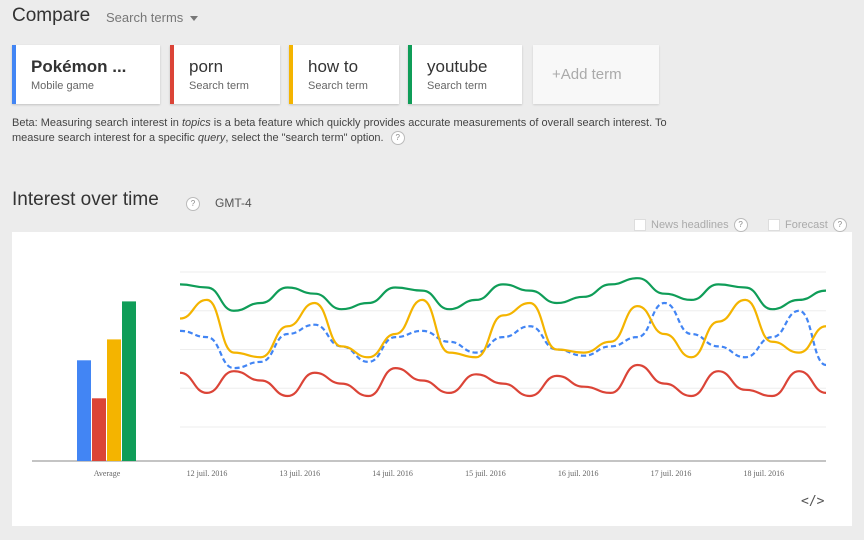 The image size is (864, 540). I want to click on search-terms-dropdown: Search terms, so click(152, 17).